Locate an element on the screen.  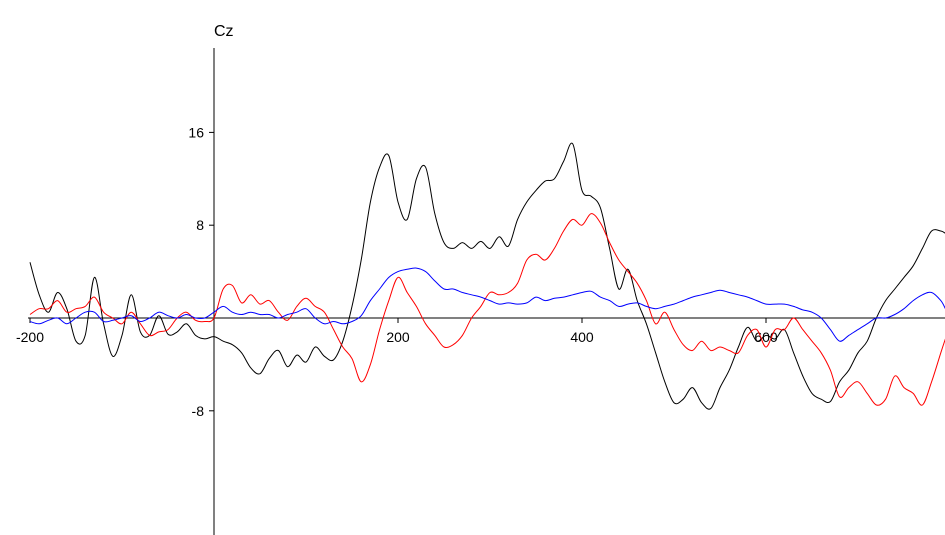
x-axis-ticks: -200 200 400 600 is located at coordinates (397, 331).